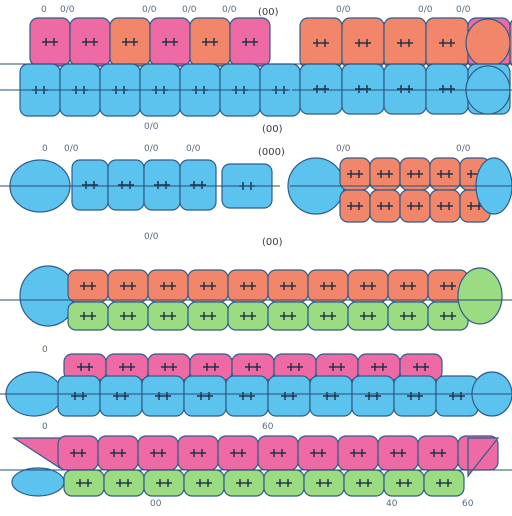  I want to click on label: 00, so click(156, 504).